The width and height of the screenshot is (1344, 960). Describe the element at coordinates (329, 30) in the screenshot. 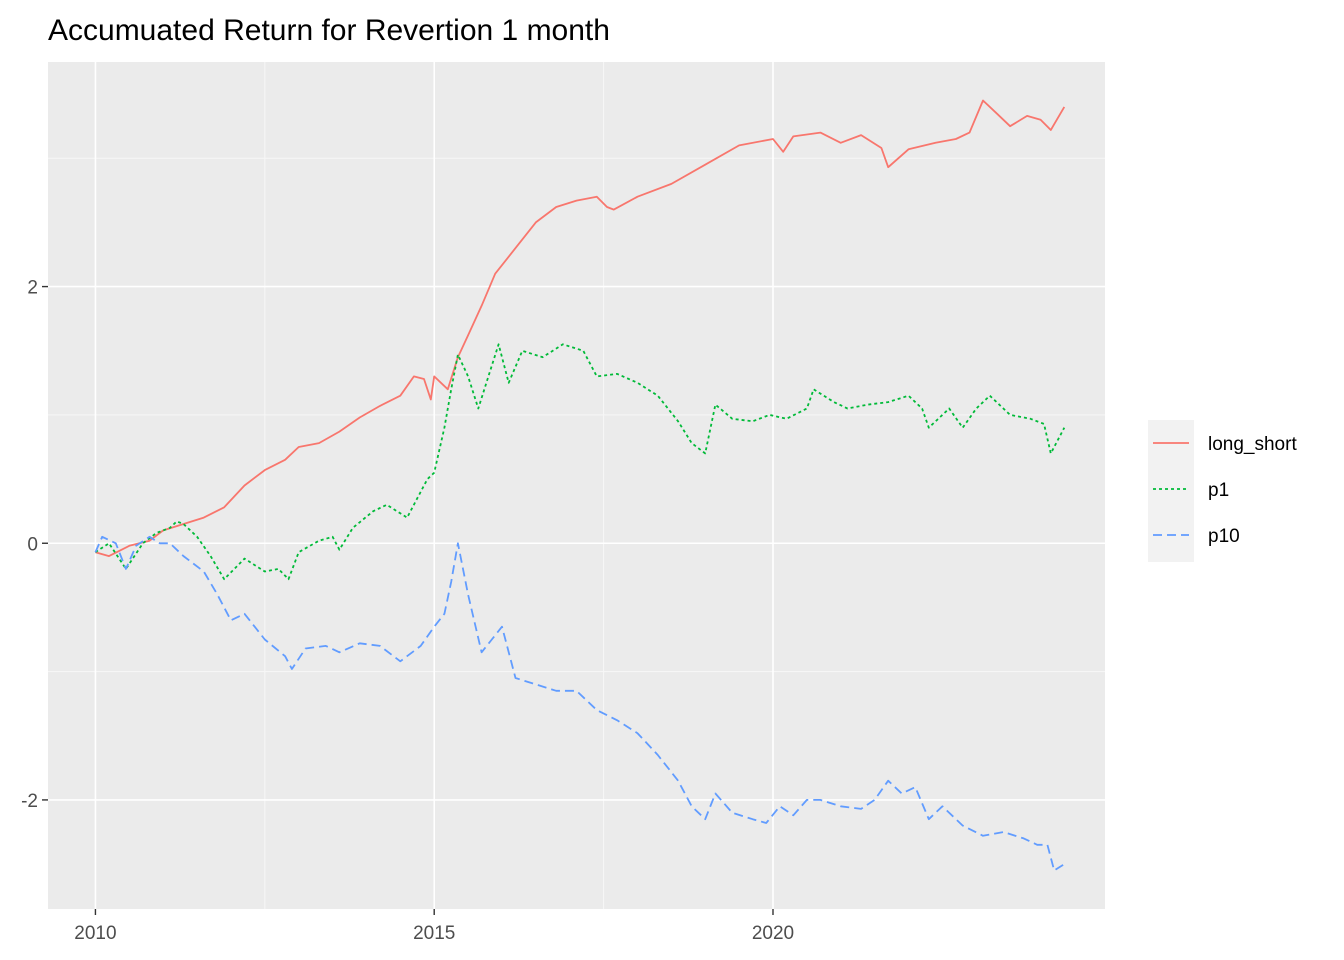

I see `chart-title: Accumuated Return for Revertion 1 month` at that location.